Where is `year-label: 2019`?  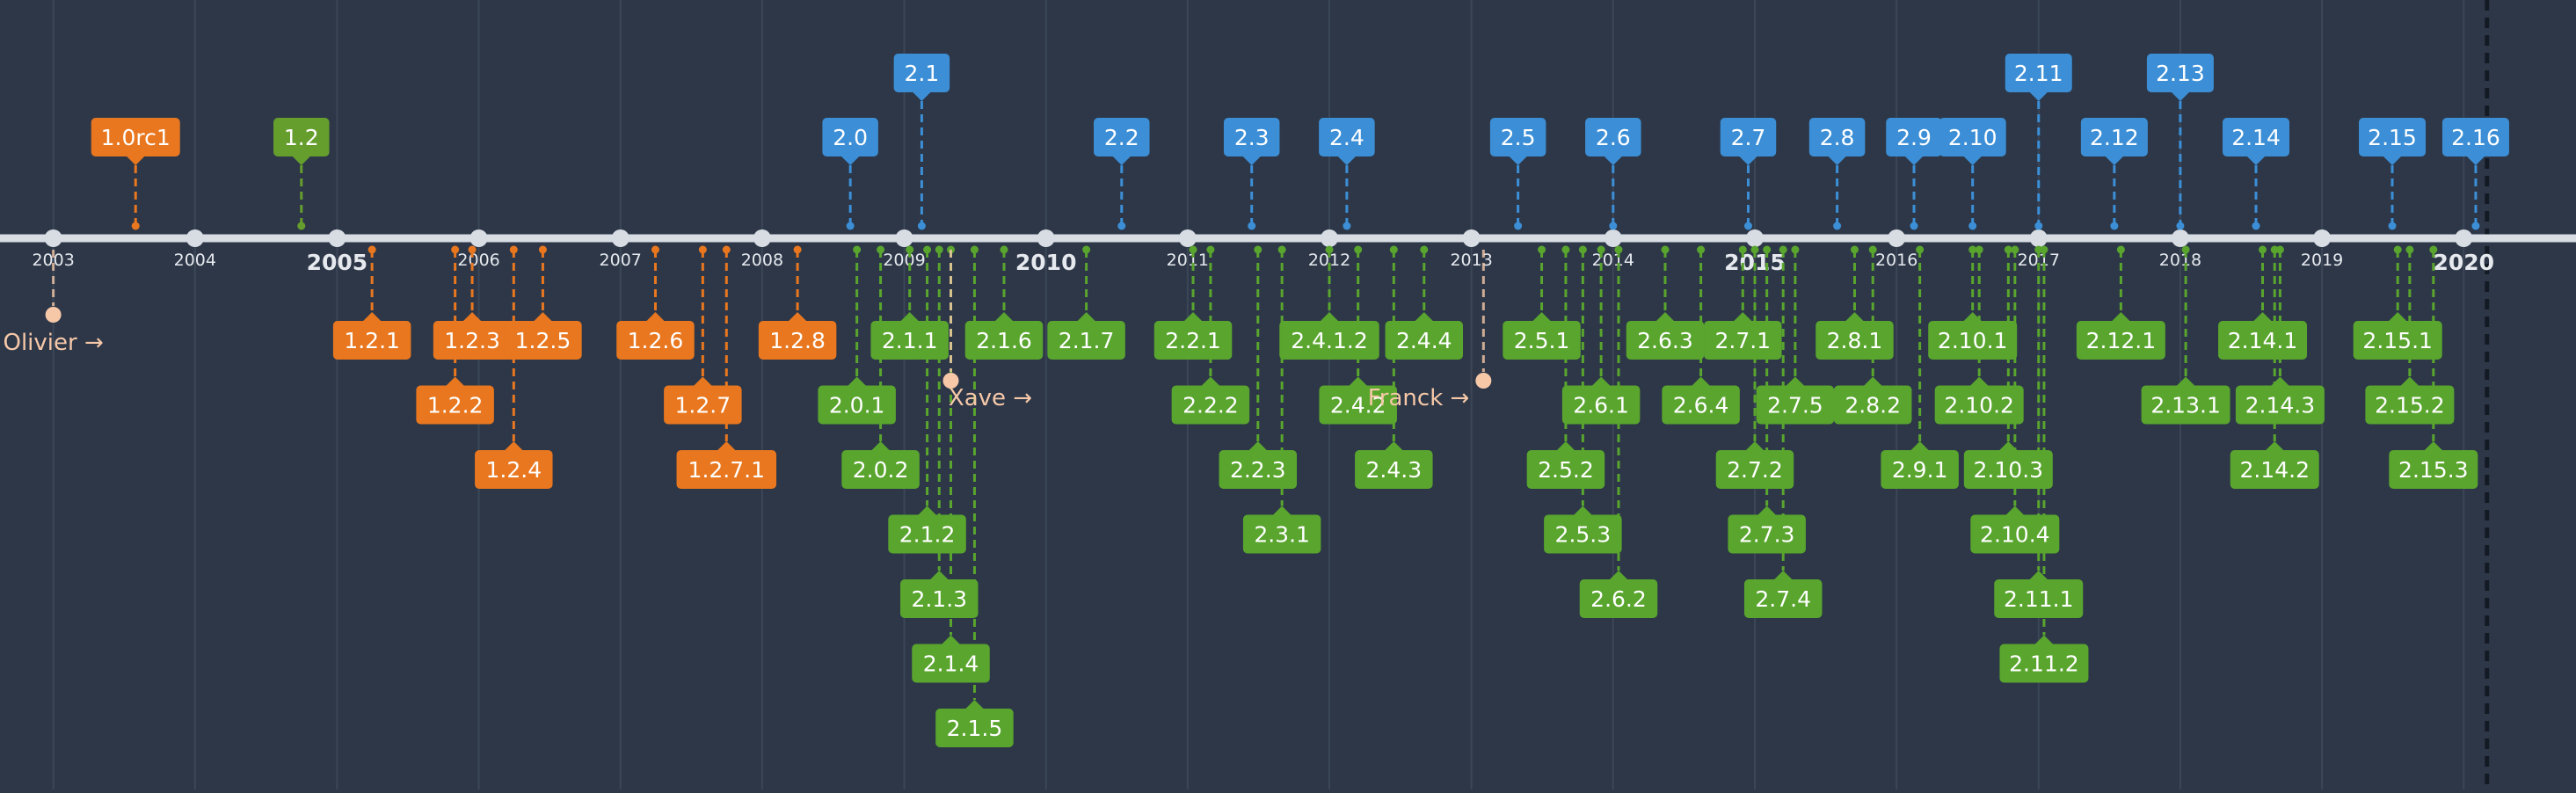
year-label: 2019 is located at coordinates (2322, 260).